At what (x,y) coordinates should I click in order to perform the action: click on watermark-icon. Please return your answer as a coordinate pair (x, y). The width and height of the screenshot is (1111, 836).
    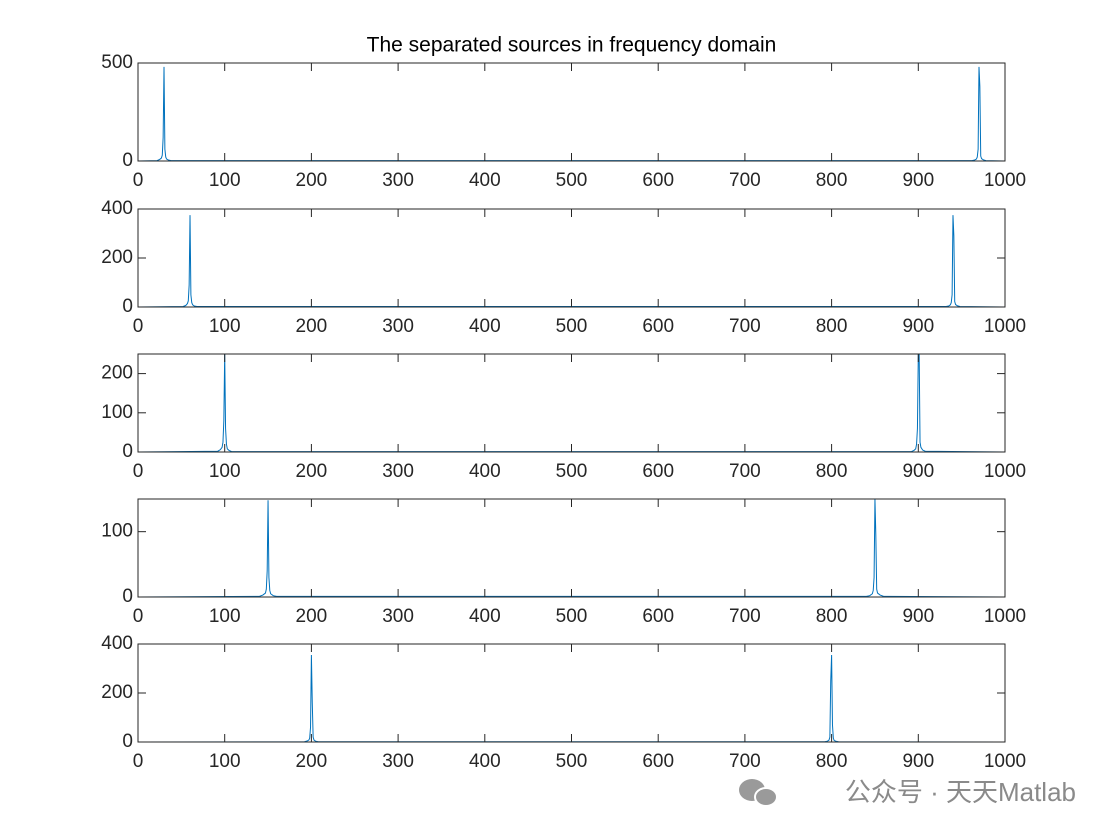
    Looking at the image, I should click on (758, 793).